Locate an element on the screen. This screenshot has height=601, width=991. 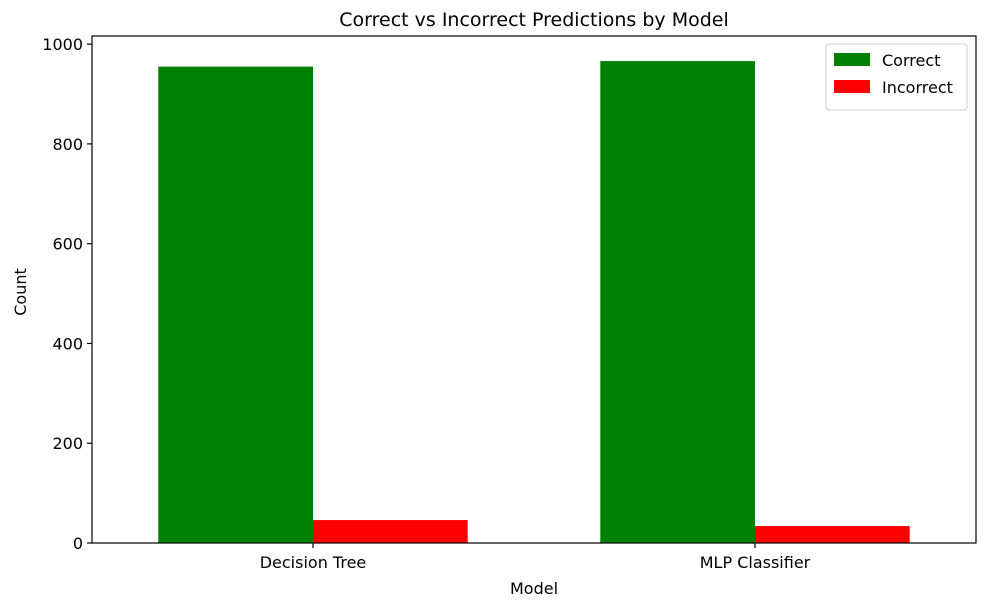
bar-incorrect-mlp-classifier is located at coordinates (832, 534).